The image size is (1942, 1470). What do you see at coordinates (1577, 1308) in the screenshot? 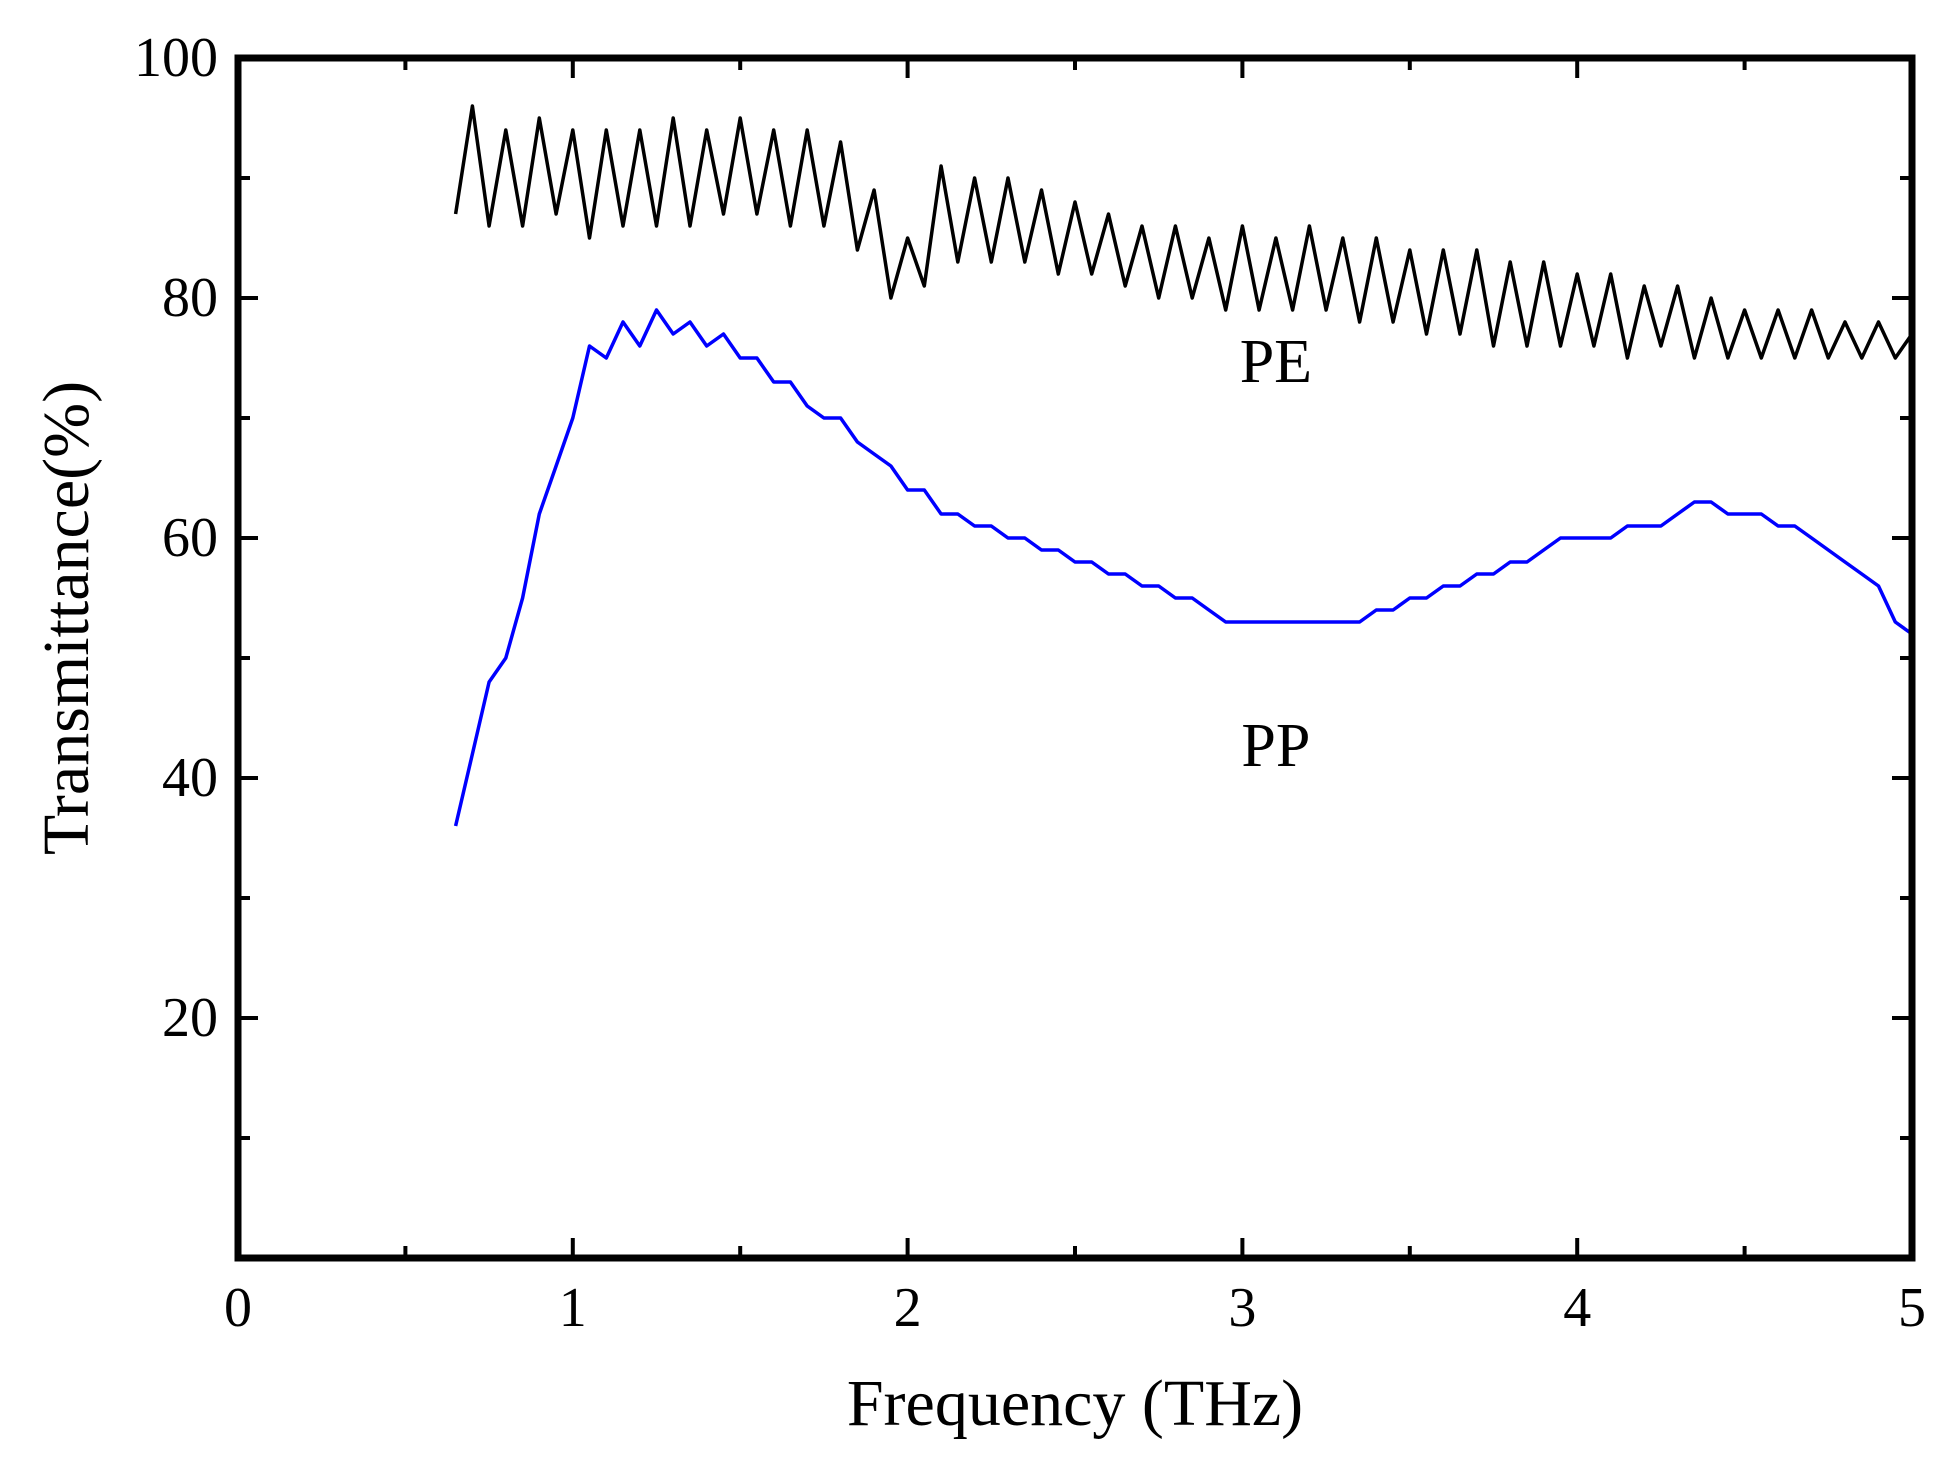
I see `x-tick-label: 4` at bounding box center [1577, 1308].